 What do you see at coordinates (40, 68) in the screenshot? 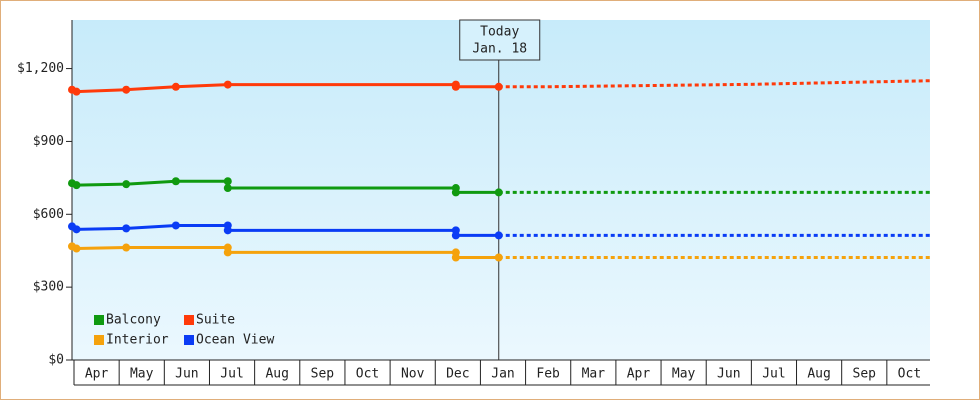
I see `y-tick-label: $1,200` at bounding box center [40, 68].